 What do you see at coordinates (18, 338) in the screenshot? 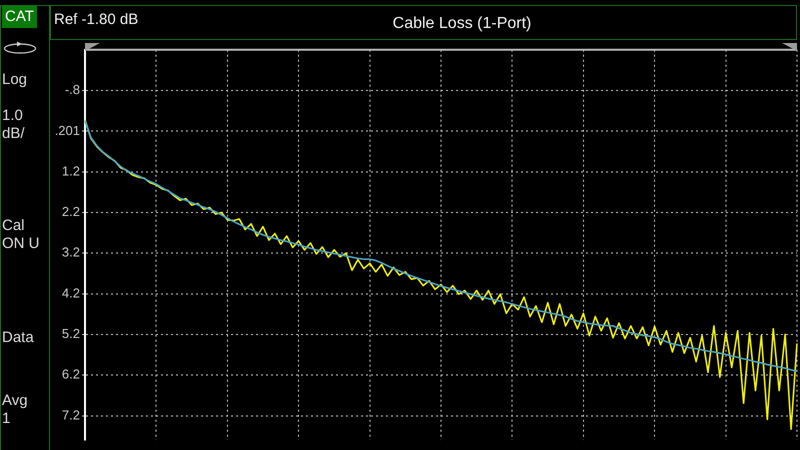
I see `text: Data` at bounding box center [18, 338].